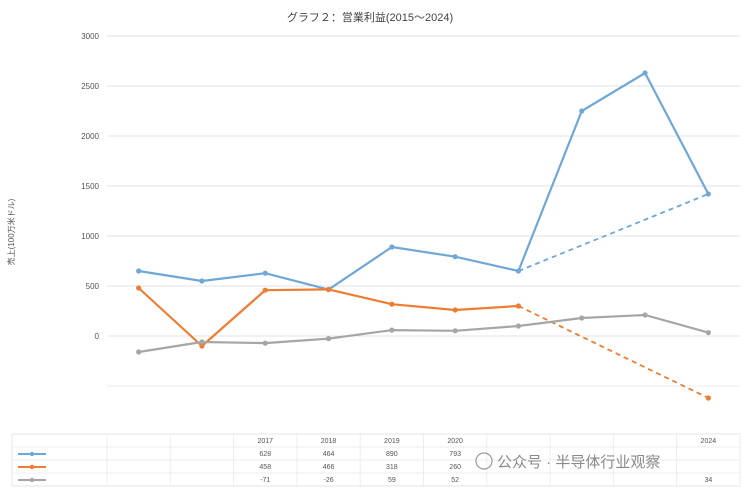  What do you see at coordinates (392, 467) in the screenshot?
I see `table-cell: 318` at bounding box center [392, 467].